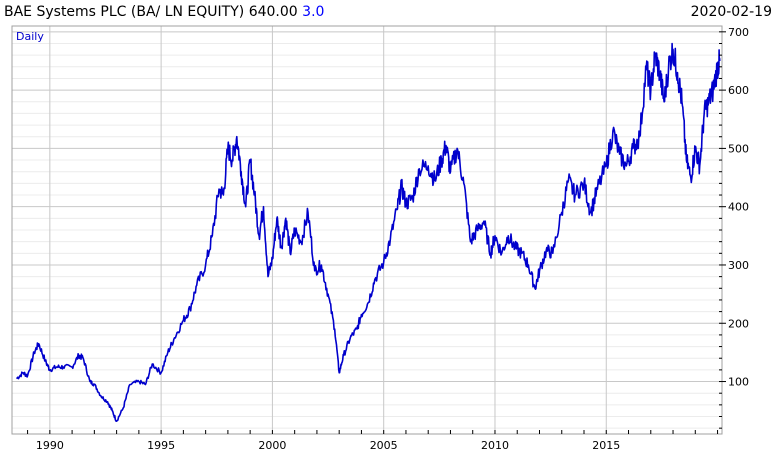  Describe the element at coordinates (738, 32) in the screenshot. I see `y-tick-label: 700` at that location.